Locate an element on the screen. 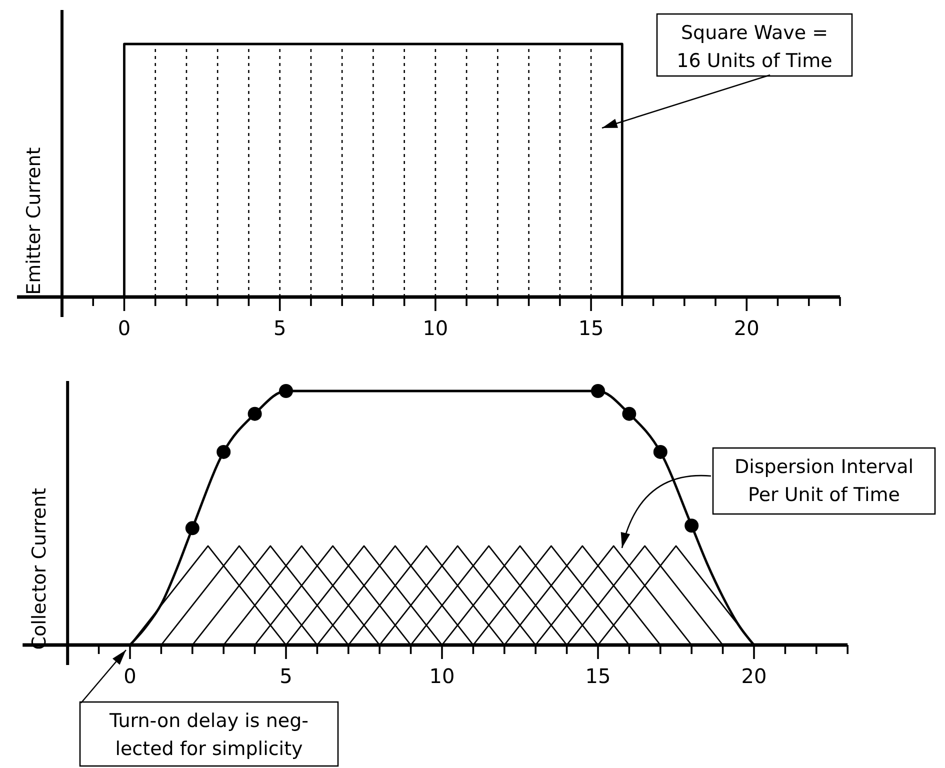 The width and height of the screenshot is (945, 768). annotation: Dispersion Interval Per Unit of Time is located at coordinates (824, 481).